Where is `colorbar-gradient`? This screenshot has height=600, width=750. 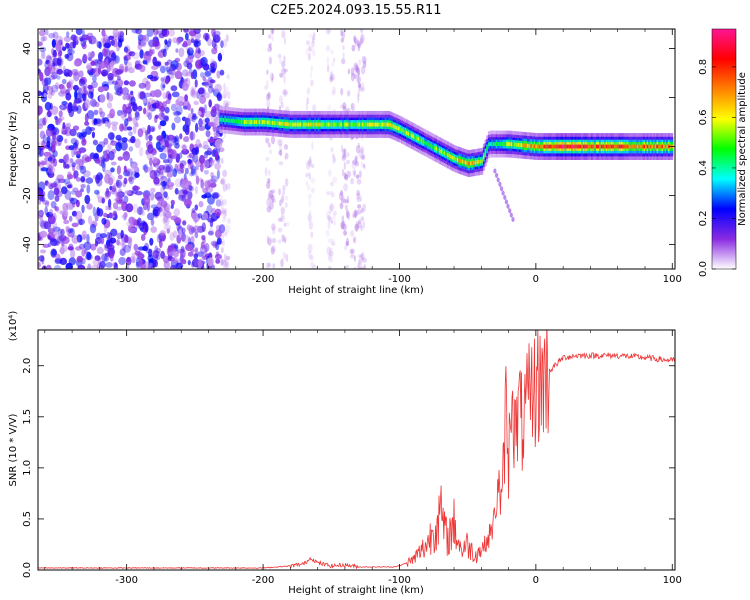 colorbar-gradient is located at coordinates (724, 149).